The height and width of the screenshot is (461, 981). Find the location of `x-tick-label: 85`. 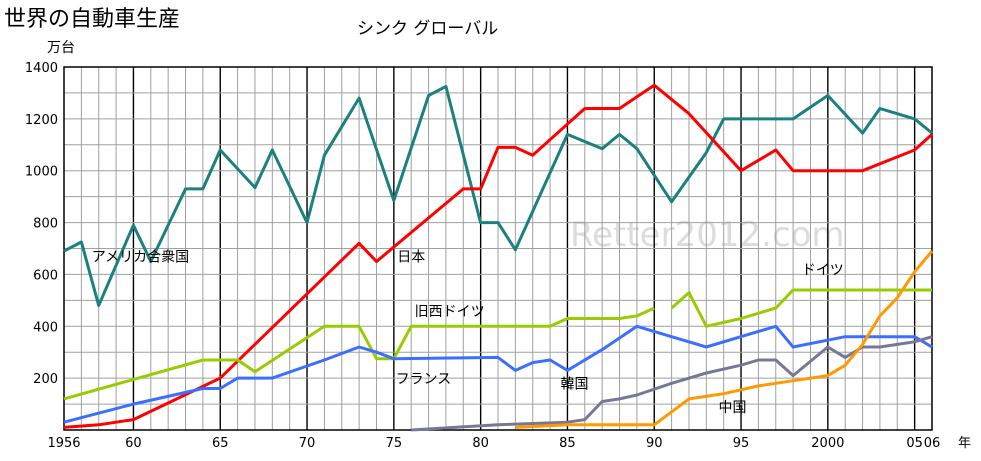

x-tick-label: 85 is located at coordinates (567, 443).